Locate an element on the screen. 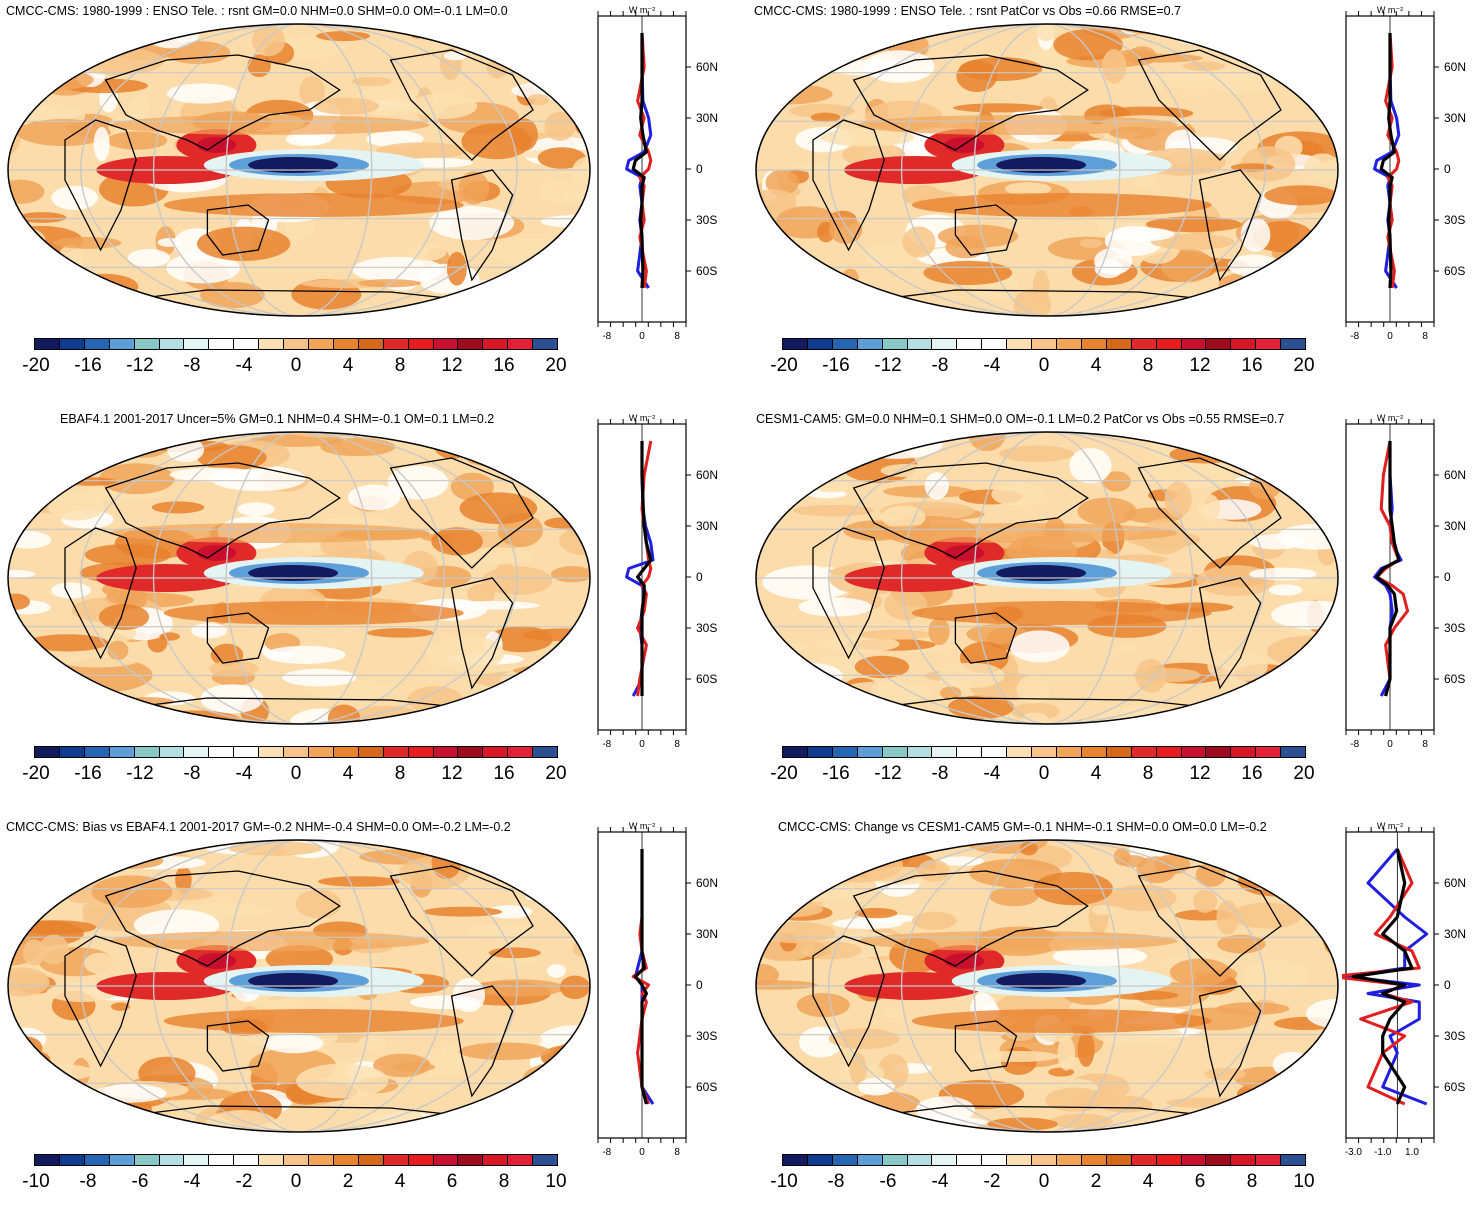 Image resolution: width=1483 pixels, height=1216 pixels. meridian-line is located at coordinates (299, 170).